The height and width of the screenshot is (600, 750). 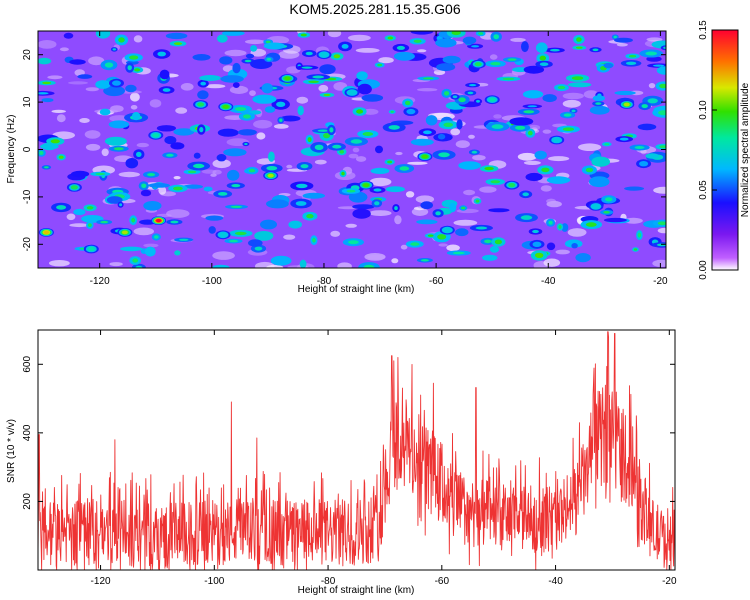 I want to click on x-tick-label: -60, so click(x=436, y=281).